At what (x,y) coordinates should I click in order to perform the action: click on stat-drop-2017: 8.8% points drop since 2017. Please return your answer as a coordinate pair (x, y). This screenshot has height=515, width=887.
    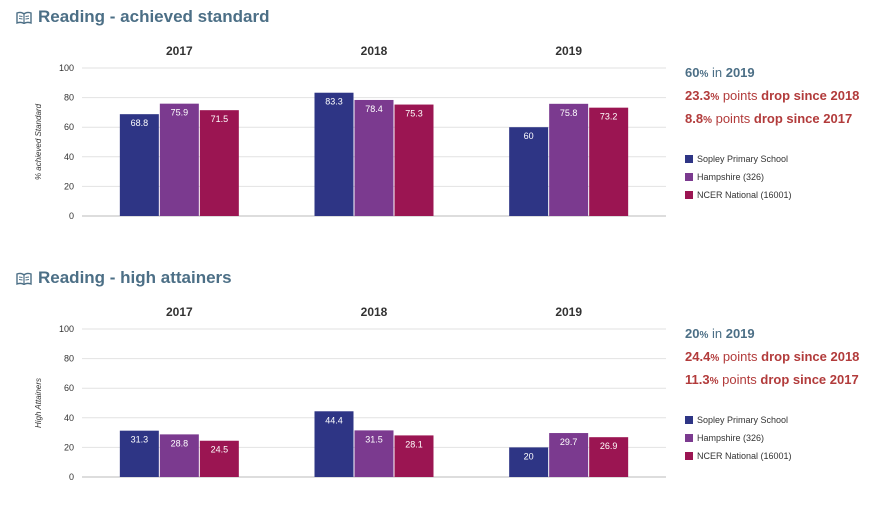
    Looking at the image, I should click on (772, 119).